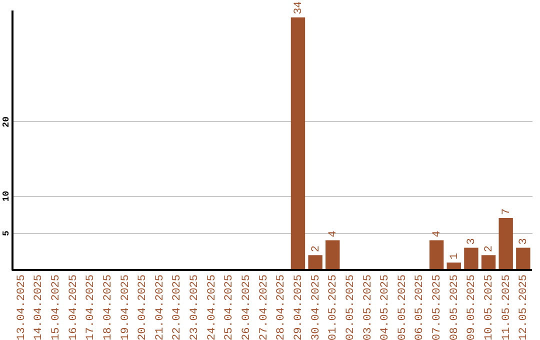 The width and height of the screenshot is (540, 340). What do you see at coordinates (7, 196) in the screenshot?
I see `y-tick-label: 10` at bounding box center [7, 196].